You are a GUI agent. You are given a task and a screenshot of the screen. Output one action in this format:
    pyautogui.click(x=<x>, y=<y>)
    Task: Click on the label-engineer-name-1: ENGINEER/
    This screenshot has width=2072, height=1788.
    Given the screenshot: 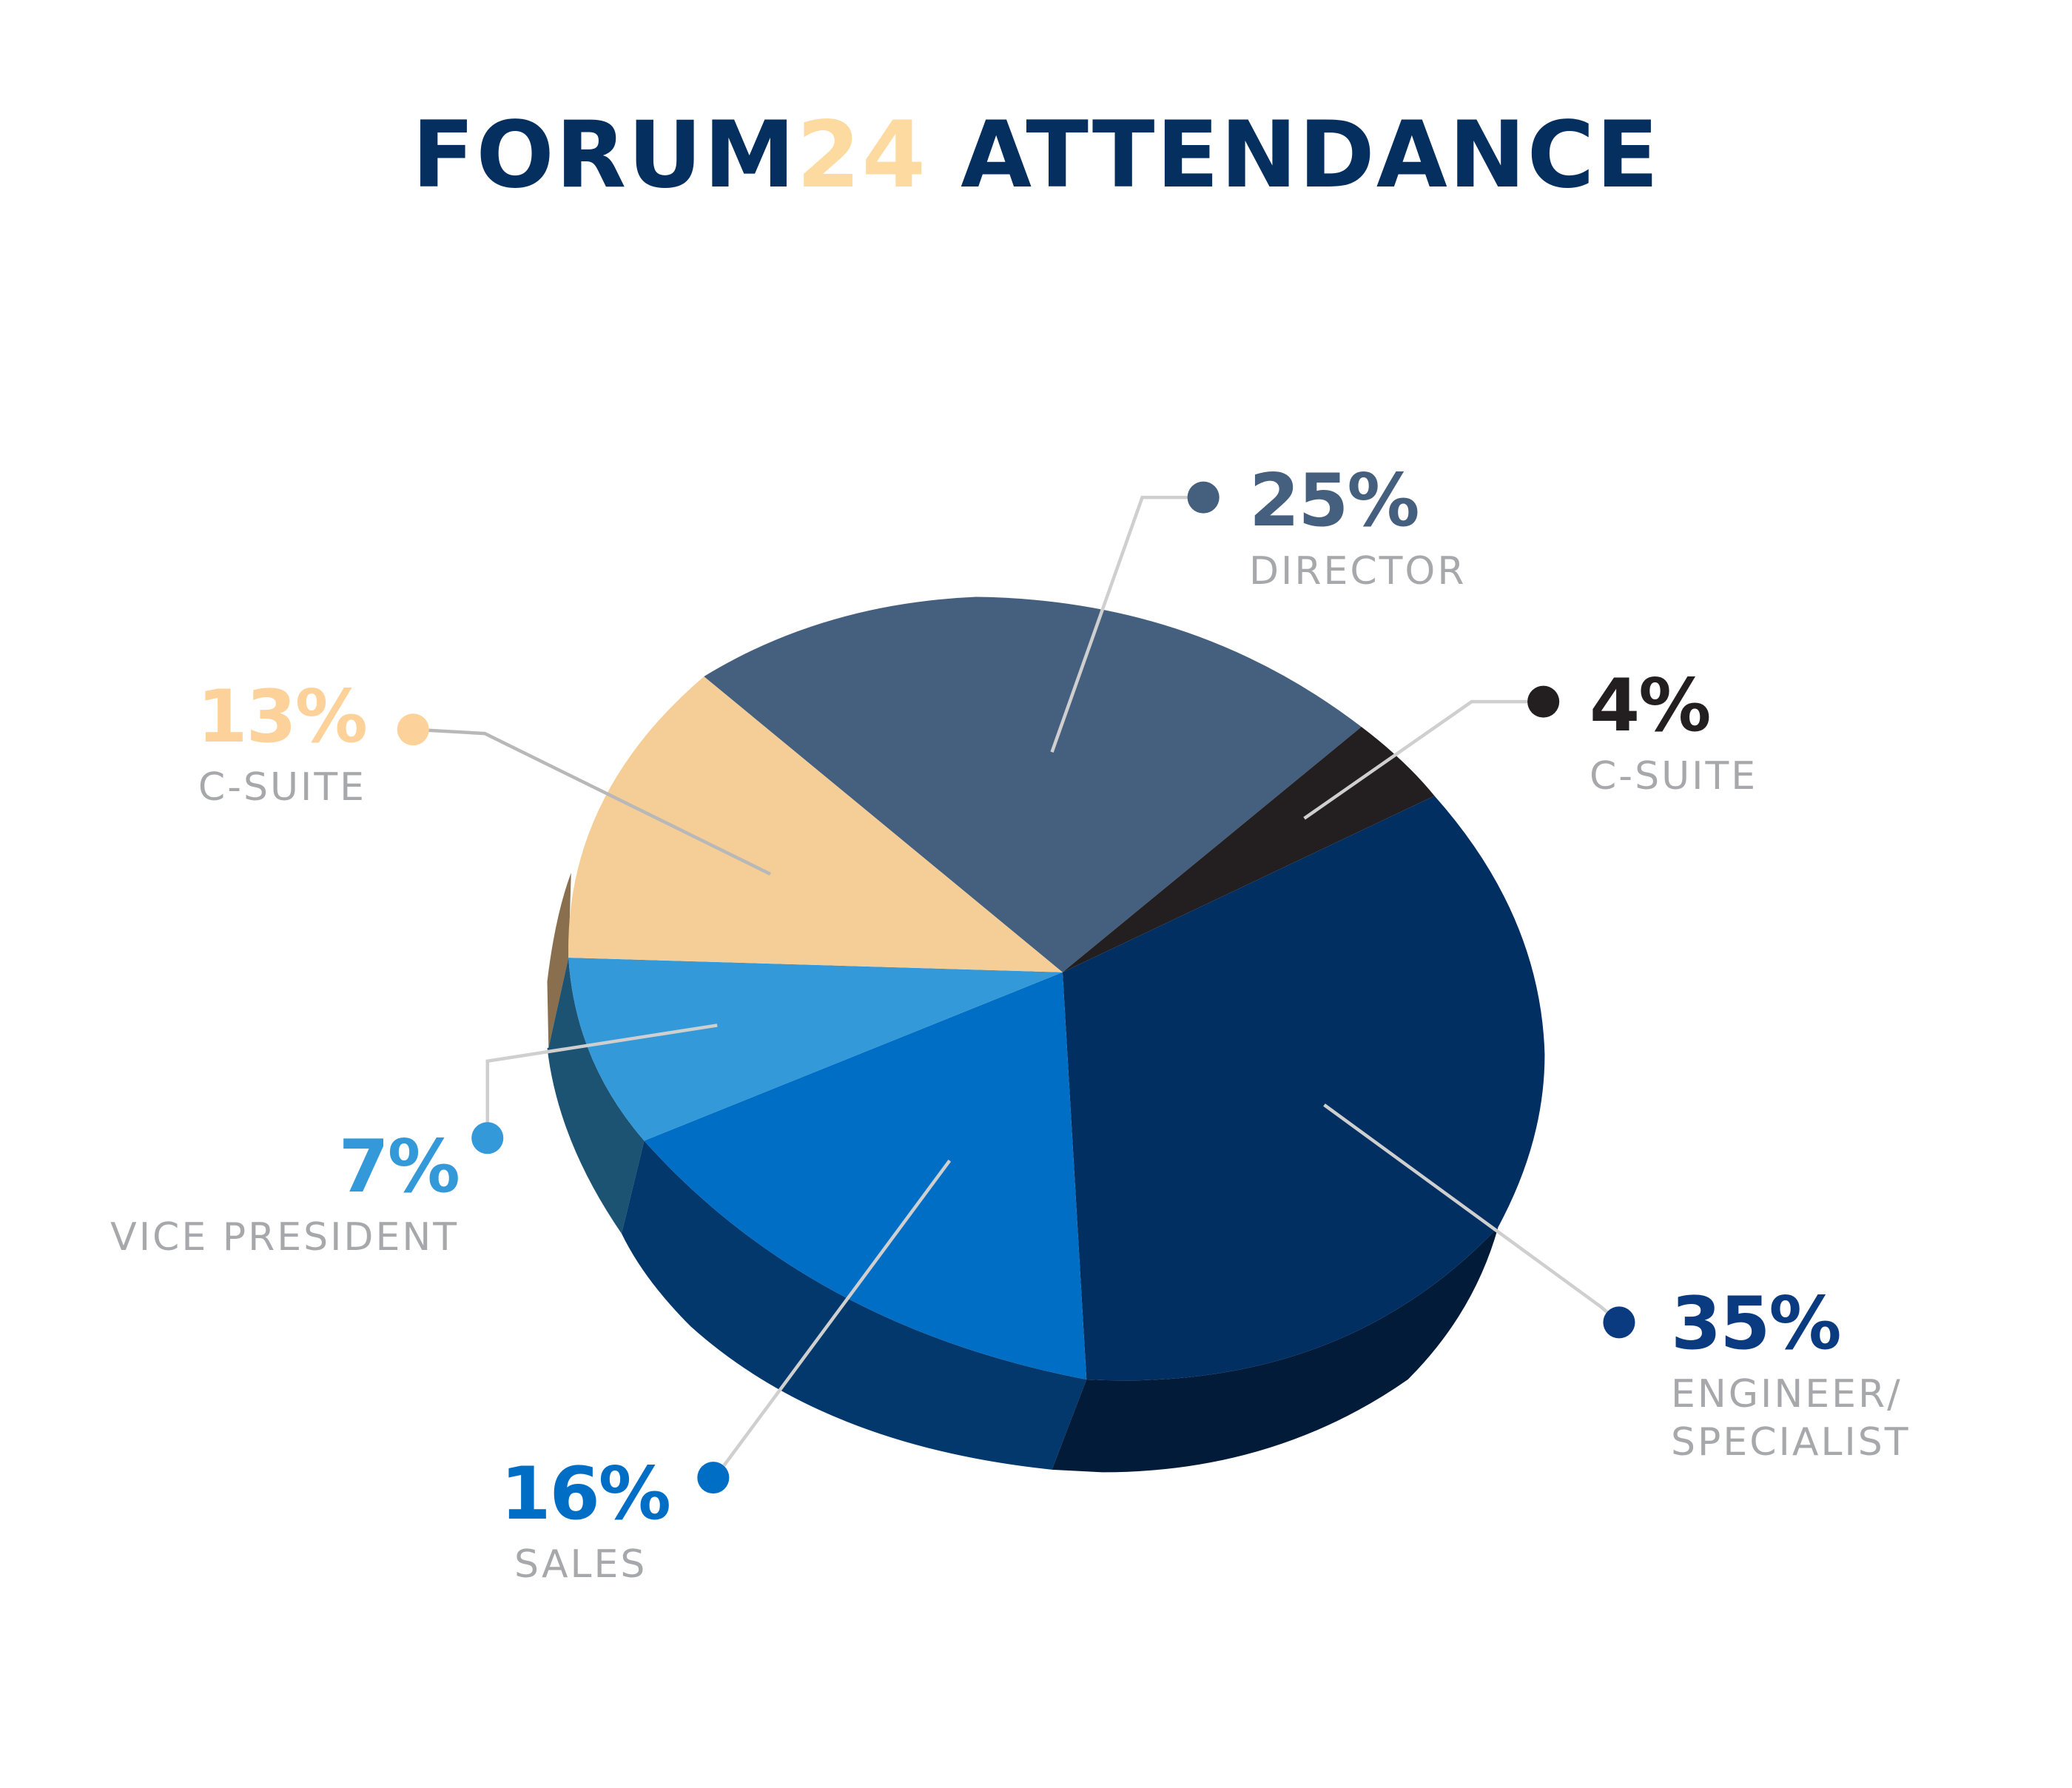 What is the action you would take?
    pyautogui.click(x=1787, y=1394)
    